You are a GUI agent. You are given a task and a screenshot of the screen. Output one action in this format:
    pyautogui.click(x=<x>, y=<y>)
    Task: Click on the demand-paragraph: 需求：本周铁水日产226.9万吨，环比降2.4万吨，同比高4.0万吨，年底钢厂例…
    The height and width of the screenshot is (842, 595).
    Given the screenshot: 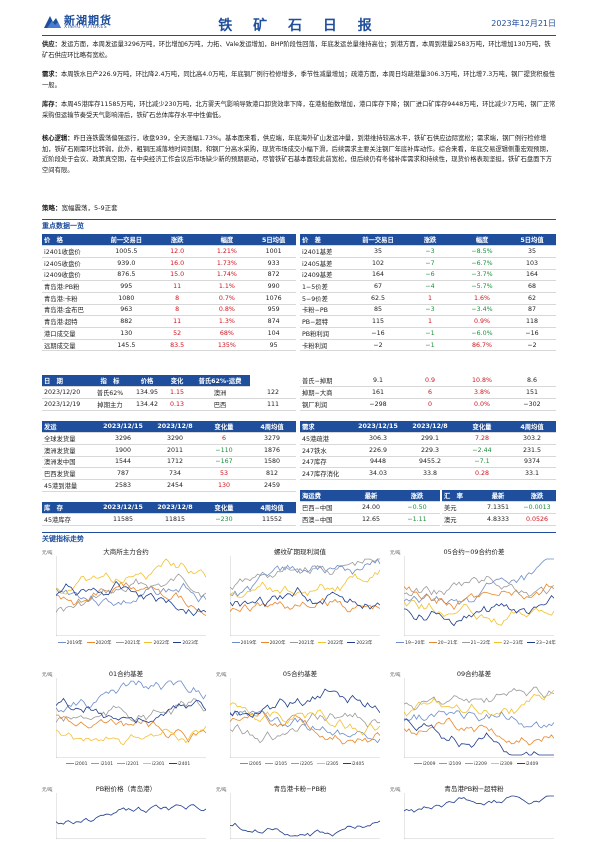 What is the action you would take?
    pyautogui.click(x=299, y=80)
    